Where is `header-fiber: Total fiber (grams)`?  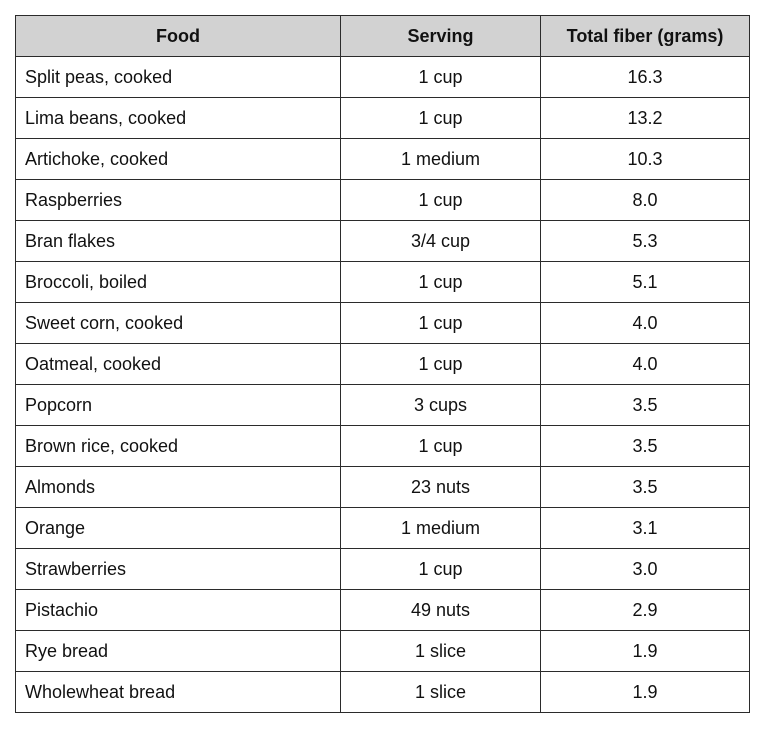
header-fiber: Total fiber (grams) is located at coordinates (645, 36).